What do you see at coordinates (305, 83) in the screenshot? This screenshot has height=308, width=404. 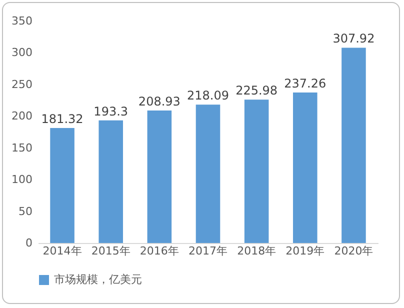 I see `data-label: 237.26` at bounding box center [305, 83].